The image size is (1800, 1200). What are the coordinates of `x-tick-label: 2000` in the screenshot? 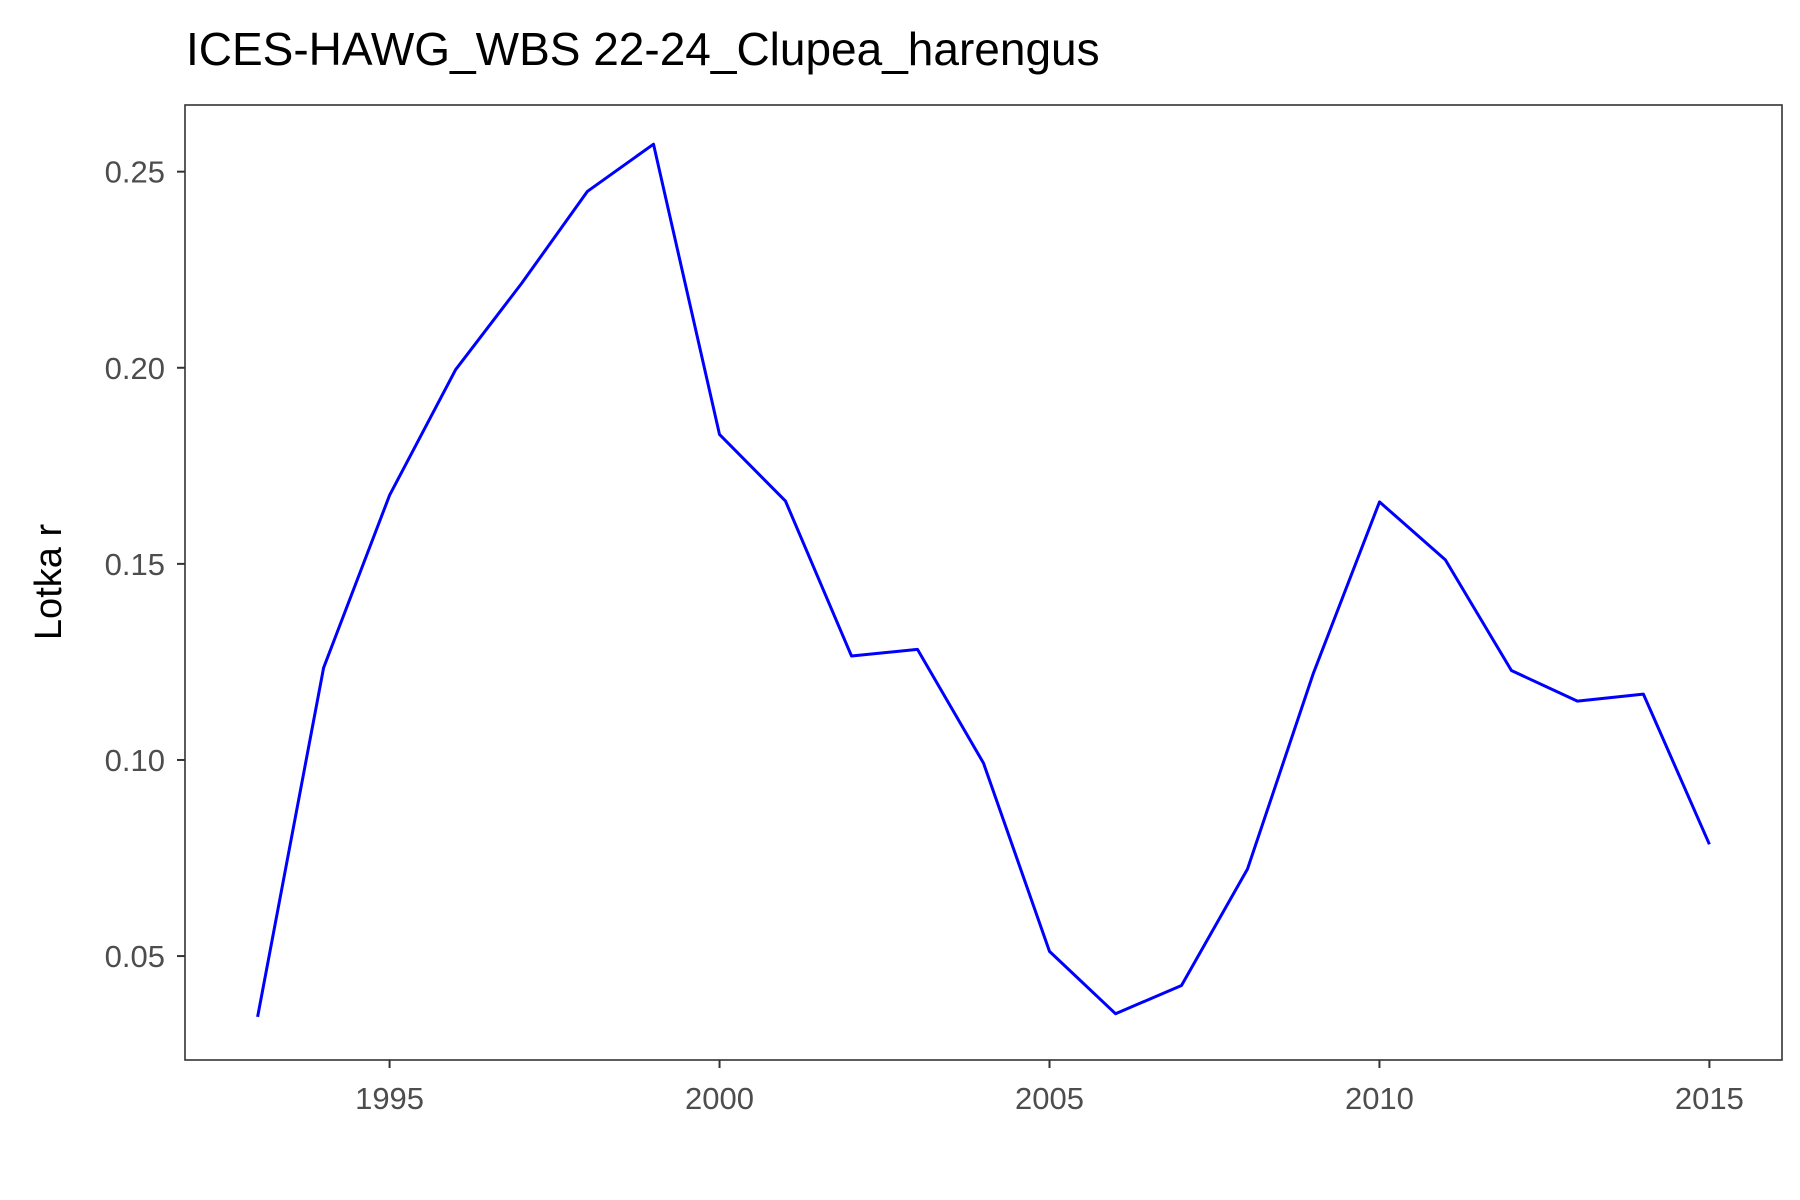 It's located at (719, 1098).